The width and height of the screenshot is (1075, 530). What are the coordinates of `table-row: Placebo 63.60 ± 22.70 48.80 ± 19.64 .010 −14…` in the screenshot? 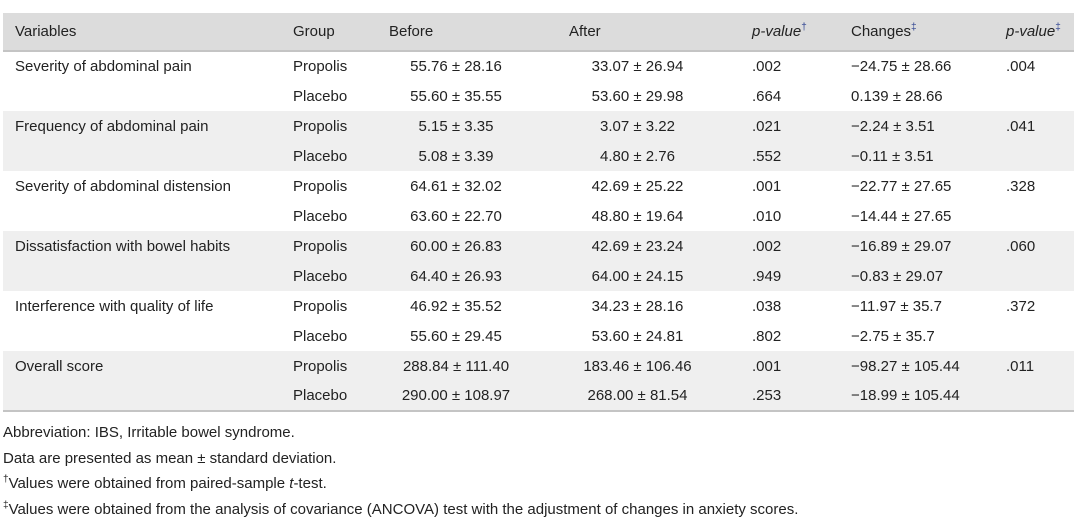 It's located at (538, 216).